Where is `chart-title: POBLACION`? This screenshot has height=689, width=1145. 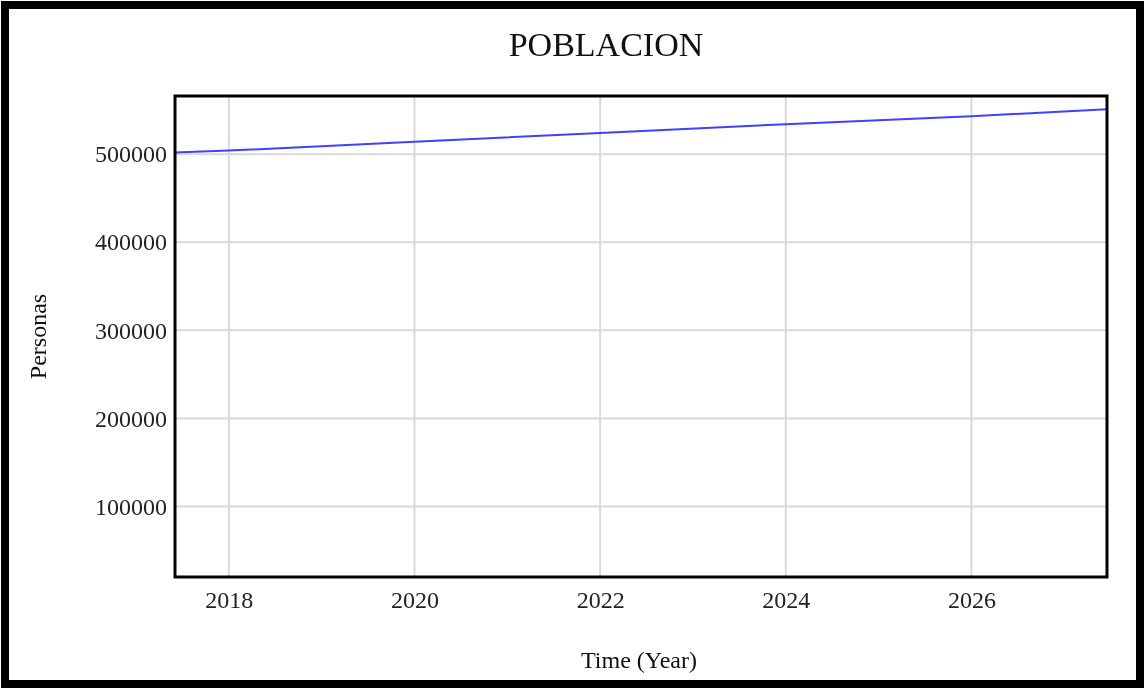 chart-title: POBLACION is located at coordinates (606, 44).